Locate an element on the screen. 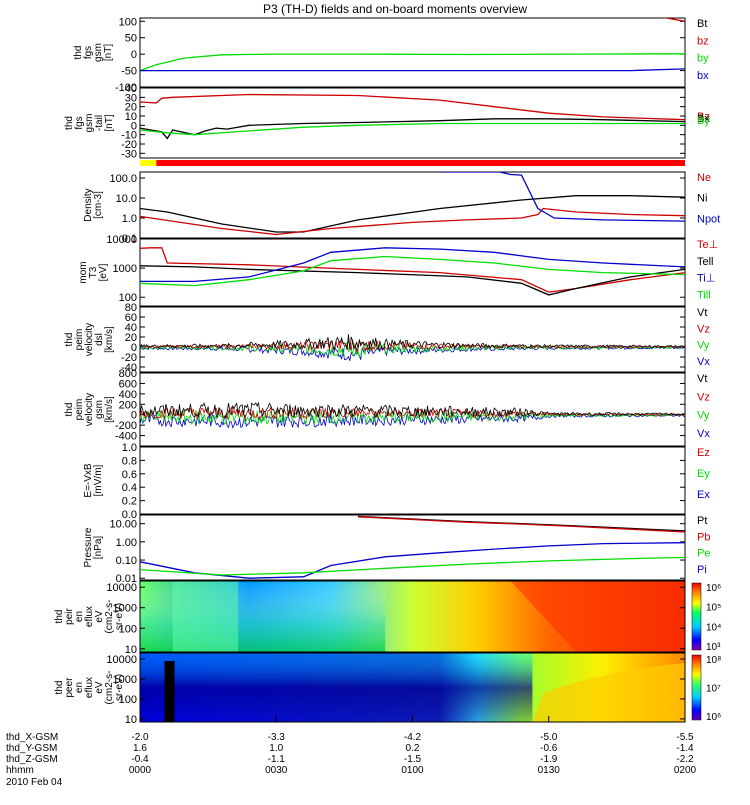 The width and height of the screenshot is (750, 805). y-axis-label: E=-VxB is located at coordinates (88, 480).